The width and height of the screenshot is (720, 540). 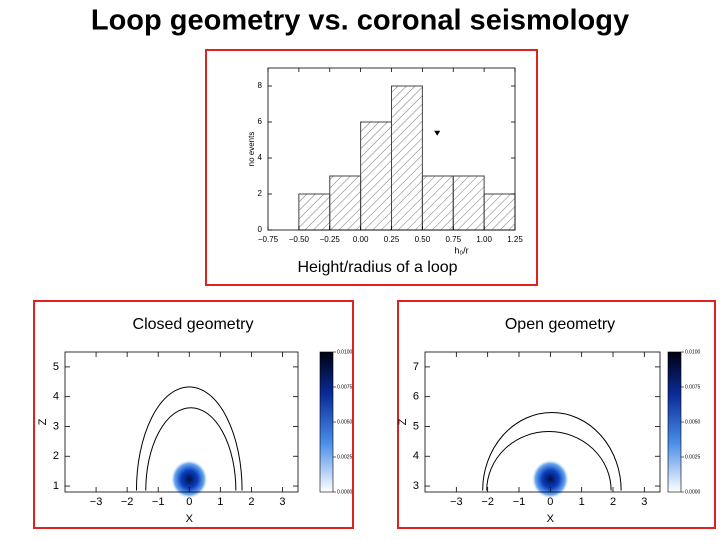 I want to click on marker, so click(x=437, y=133).